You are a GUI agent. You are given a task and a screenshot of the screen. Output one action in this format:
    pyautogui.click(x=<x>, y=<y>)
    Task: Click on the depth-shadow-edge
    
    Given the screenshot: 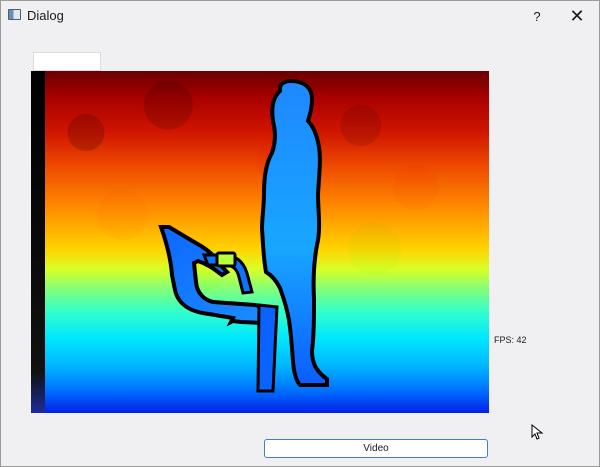 What is the action you would take?
    pyautogui.click(x=38, y=242)
    